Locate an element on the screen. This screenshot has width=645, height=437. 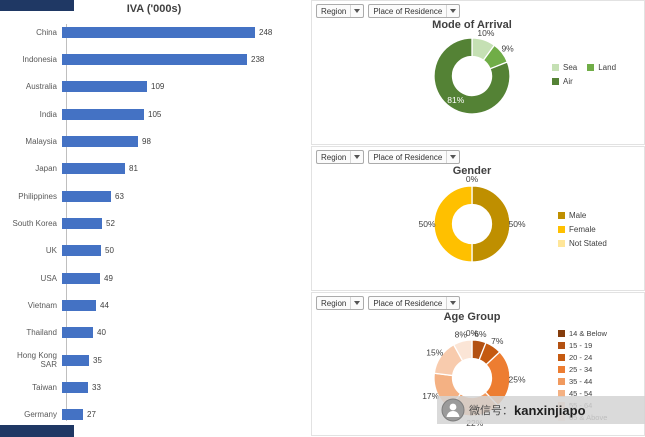
legend-item-female: Female is located at coordinates (582, 229).